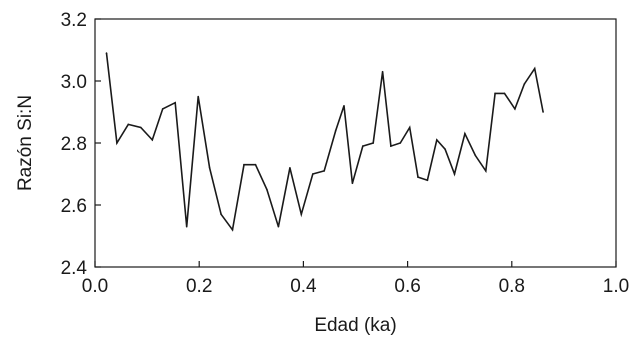  Describe the element at coordinates (74, 82) in the screenshot. I see `y-tick-label: 3.0` at that location.